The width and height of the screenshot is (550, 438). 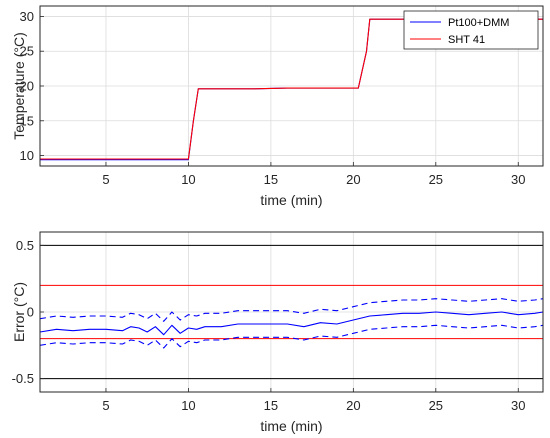 What do you see at coordinates (19, 312) in the screenshot?
I see `error-y-axis-label: Error (°C)` at bounding box center [19, 312].